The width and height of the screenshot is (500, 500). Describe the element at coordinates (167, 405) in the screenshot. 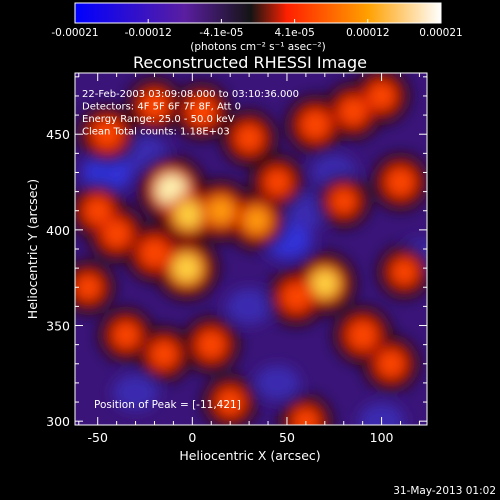

I see `peak-position-label: Position of Peak = [-11,421]` at that location.